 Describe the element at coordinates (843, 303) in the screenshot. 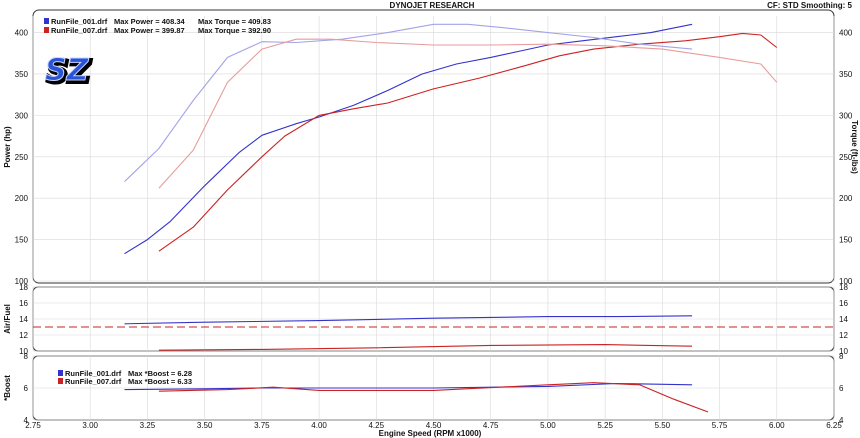

I see `y-tick-label-right: 16` at that location.